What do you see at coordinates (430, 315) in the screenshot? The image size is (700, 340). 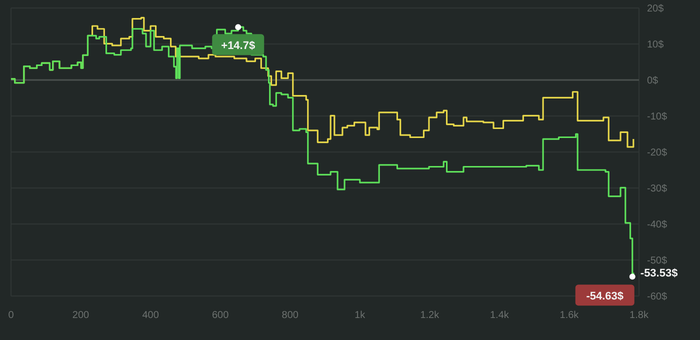 I see `x-tick-label: 1.2k` at bounding box center [430, 315].